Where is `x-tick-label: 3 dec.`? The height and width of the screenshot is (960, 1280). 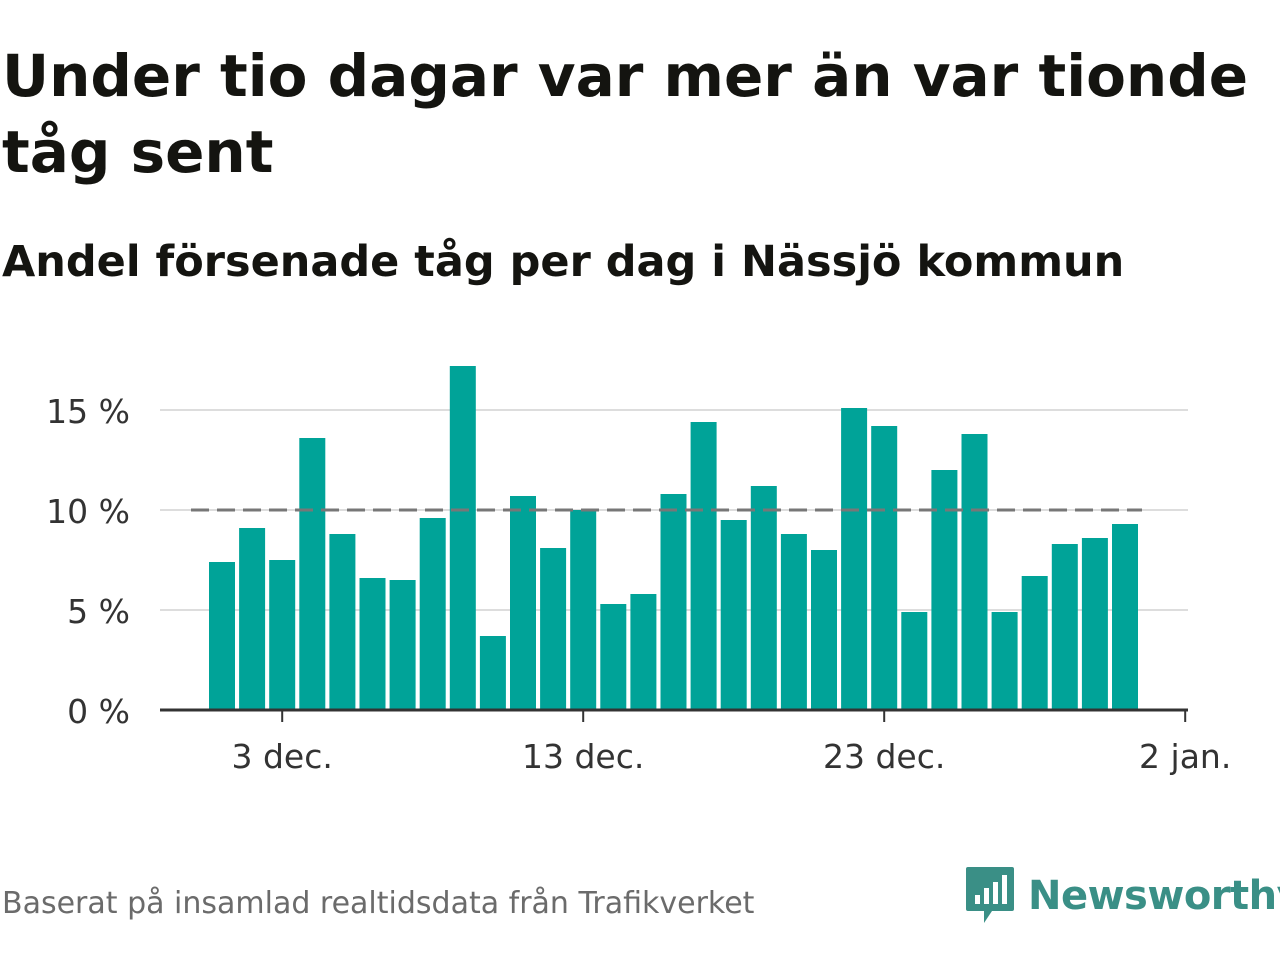 x-tick-label: 3 dec. is located at coordinates (282, 756).